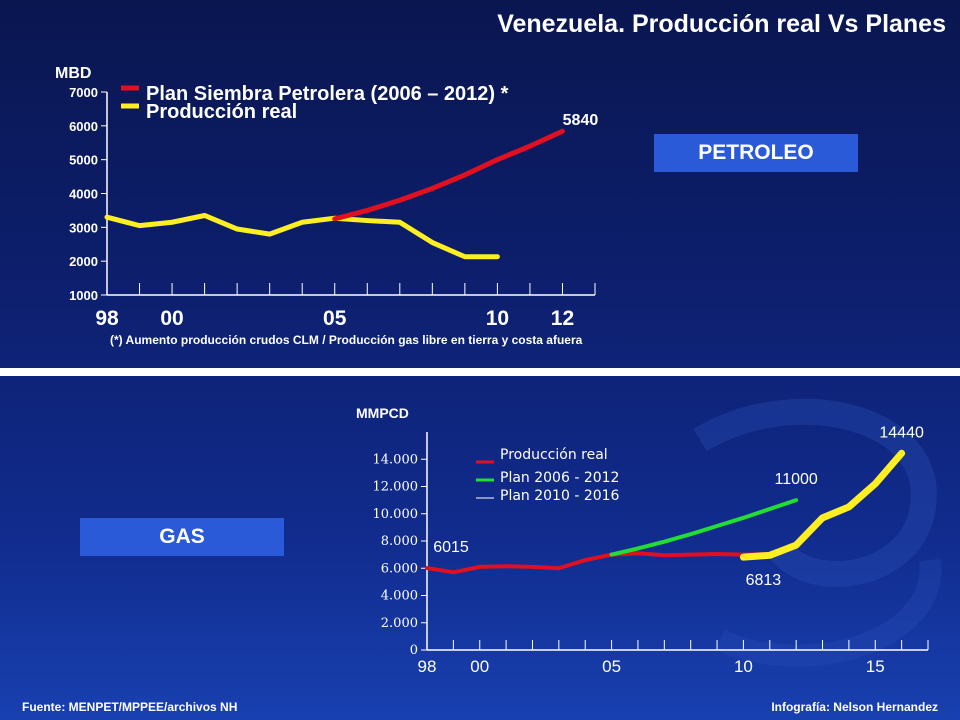  I want to click on gas-data-label: 6813, so click(764, 580).